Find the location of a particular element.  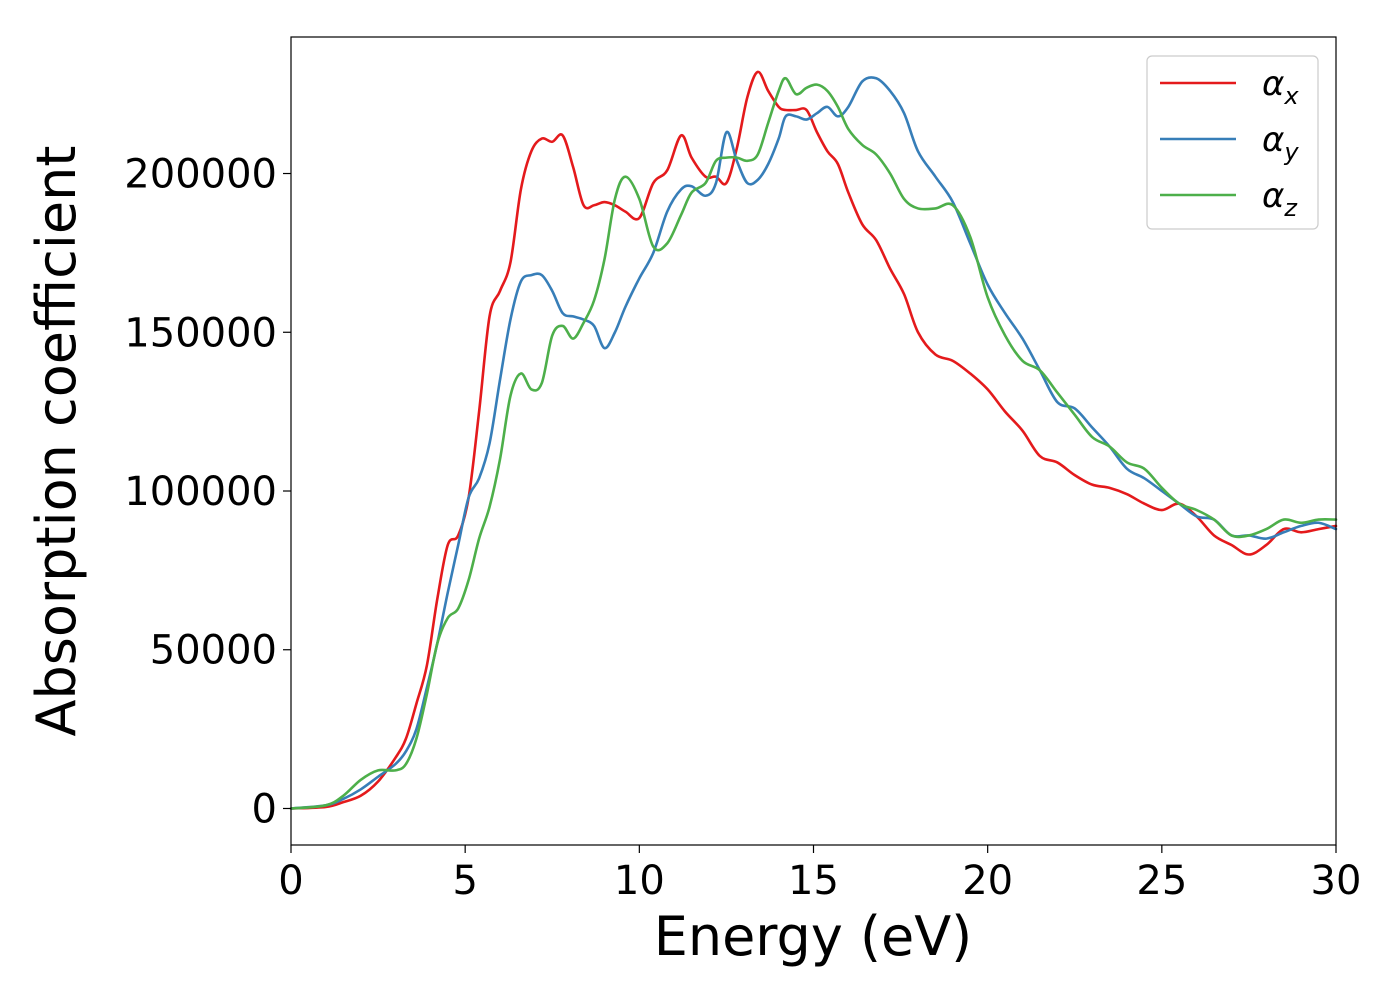

x-tick-label: 20 is located at coordinates (987, 881).